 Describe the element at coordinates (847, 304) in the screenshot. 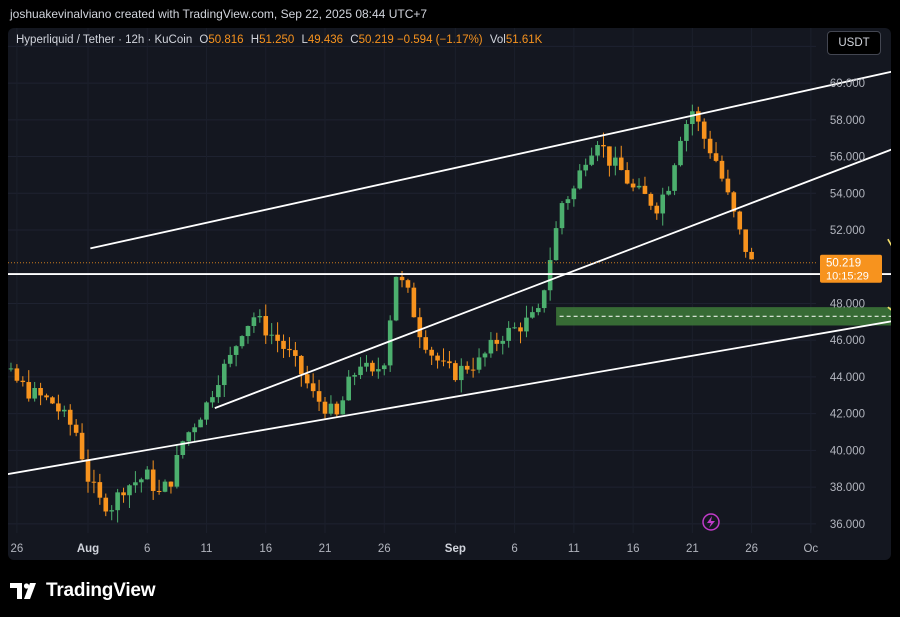

I see `price-tick-label: 48.000` at that location.